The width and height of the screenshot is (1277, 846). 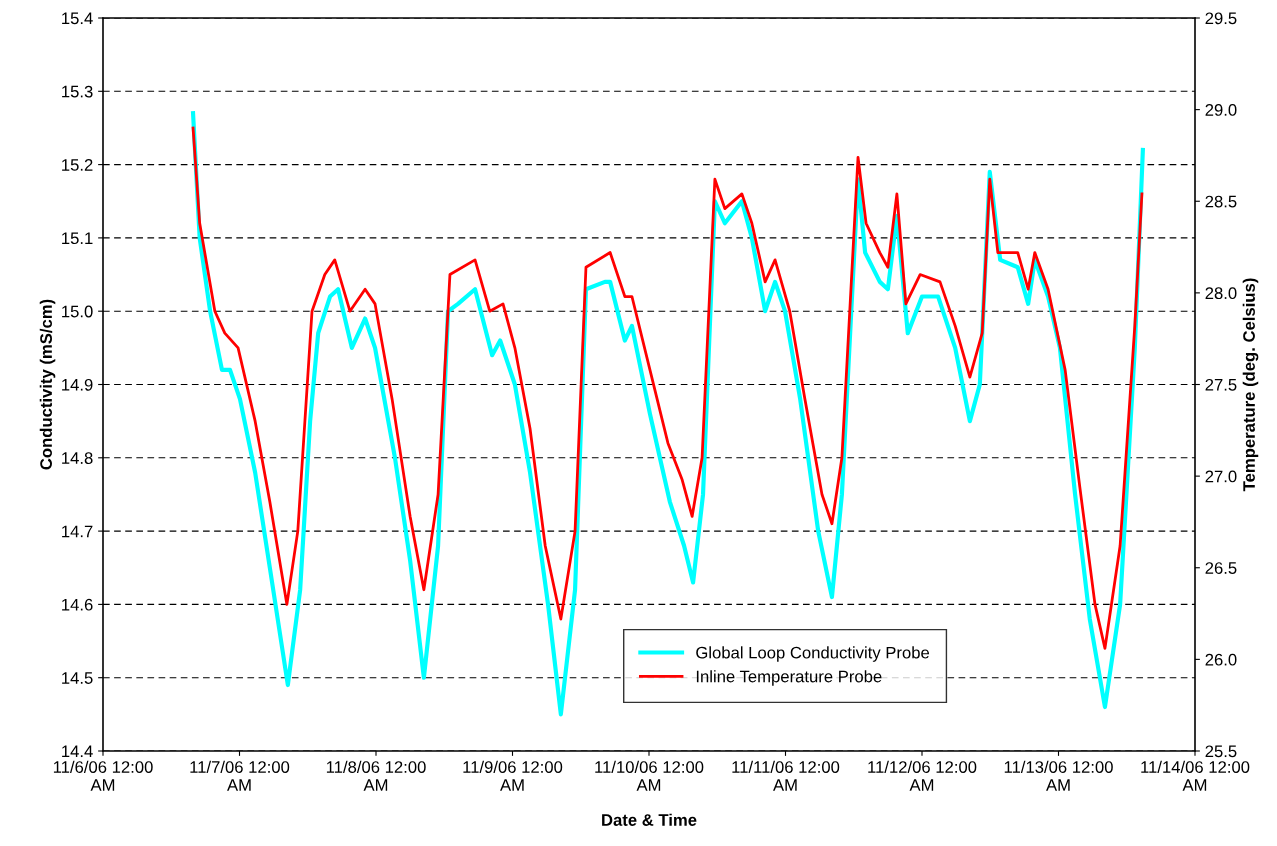 I want to click on y-tick-label: 14.7, so click(x=77, y=531).